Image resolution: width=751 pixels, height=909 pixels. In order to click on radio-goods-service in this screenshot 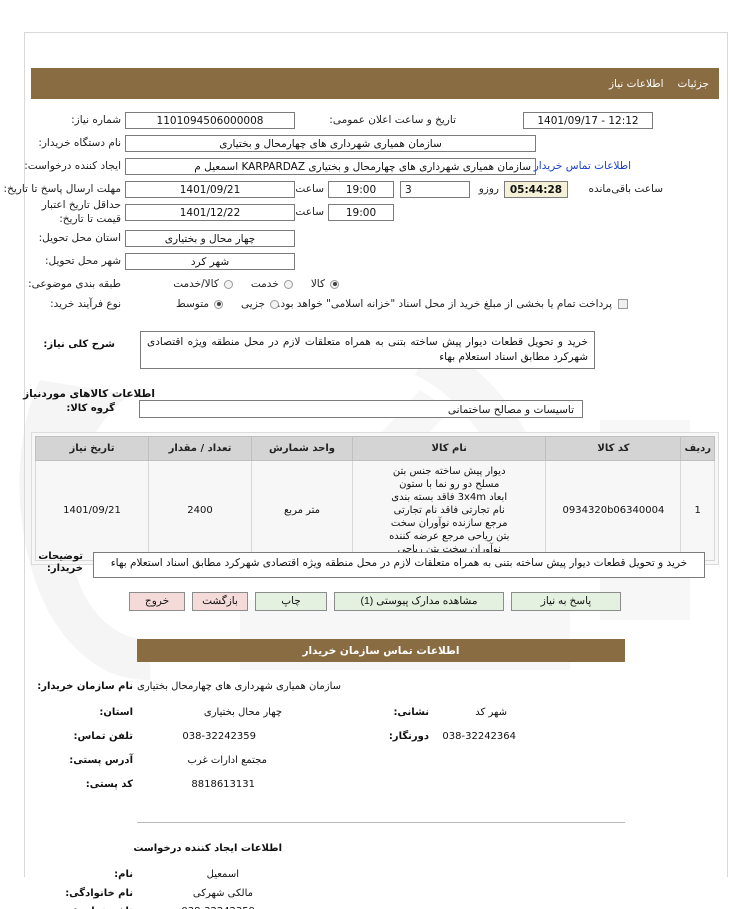, I will do `click(228, 284)`.